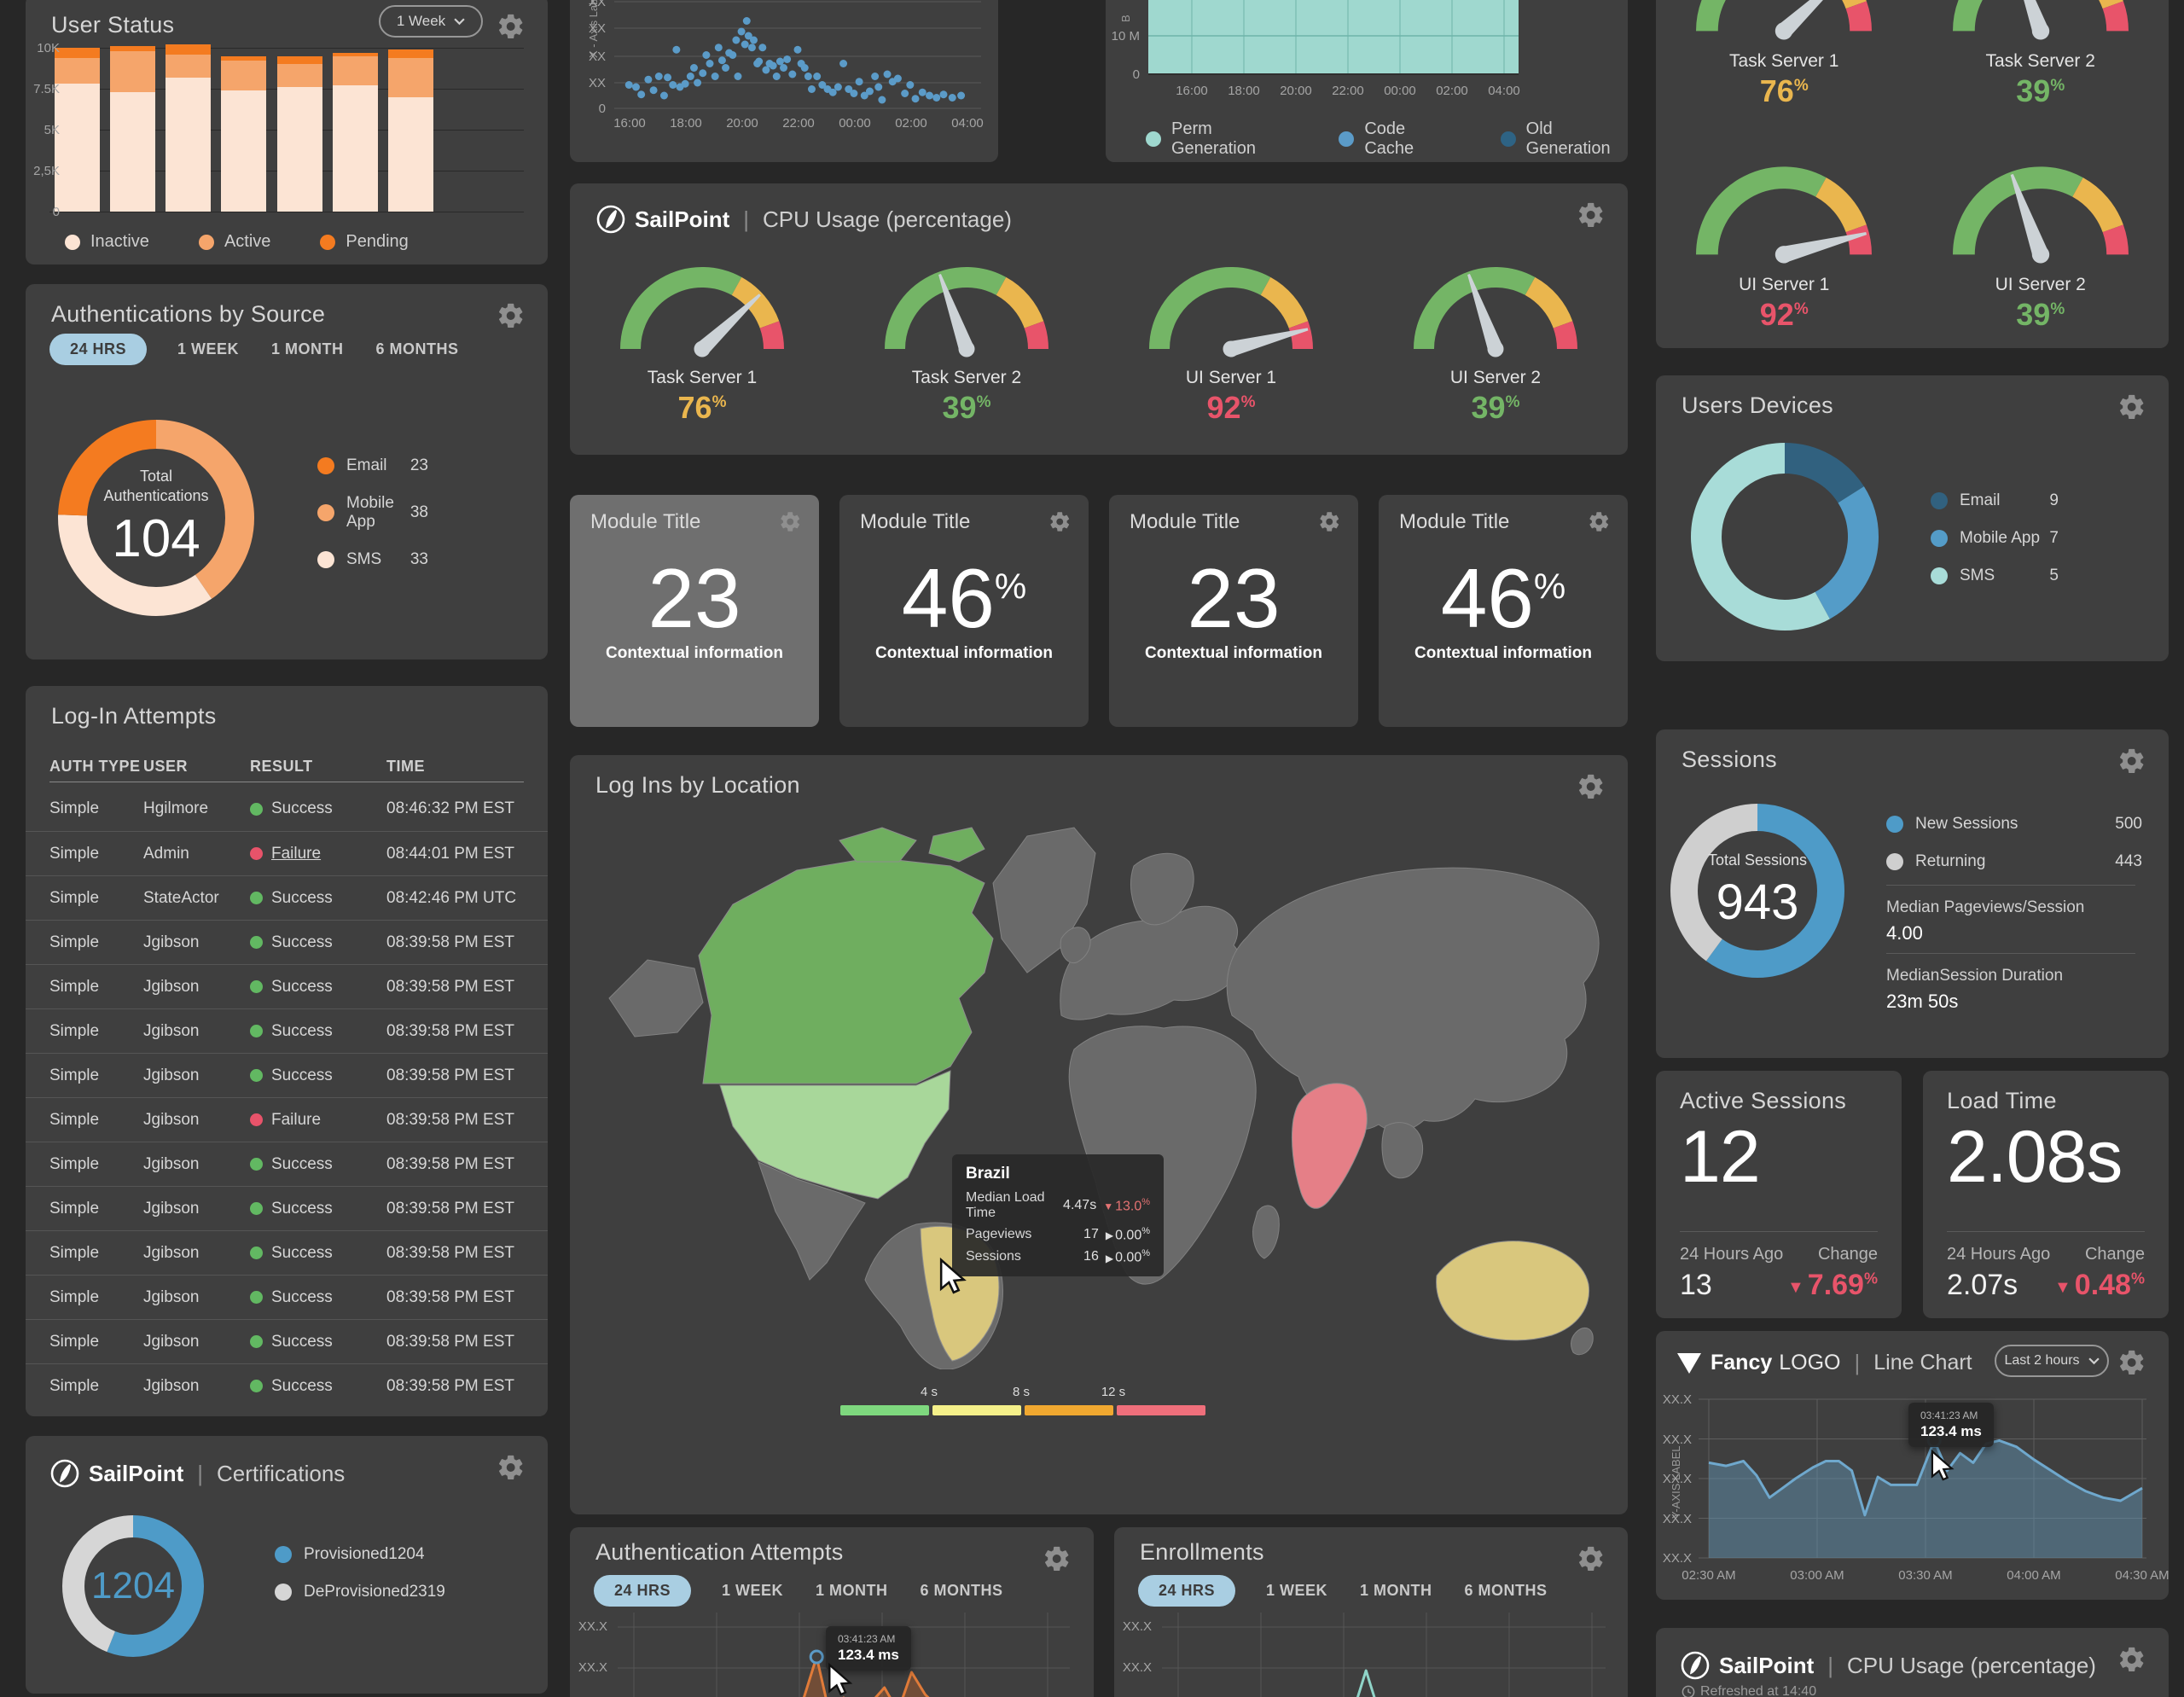 The width and height of the screenshot is (2184, 1697). Describe the element at coordinates (1513, 1291) in the screenshot. I see `region-australia` at that location.